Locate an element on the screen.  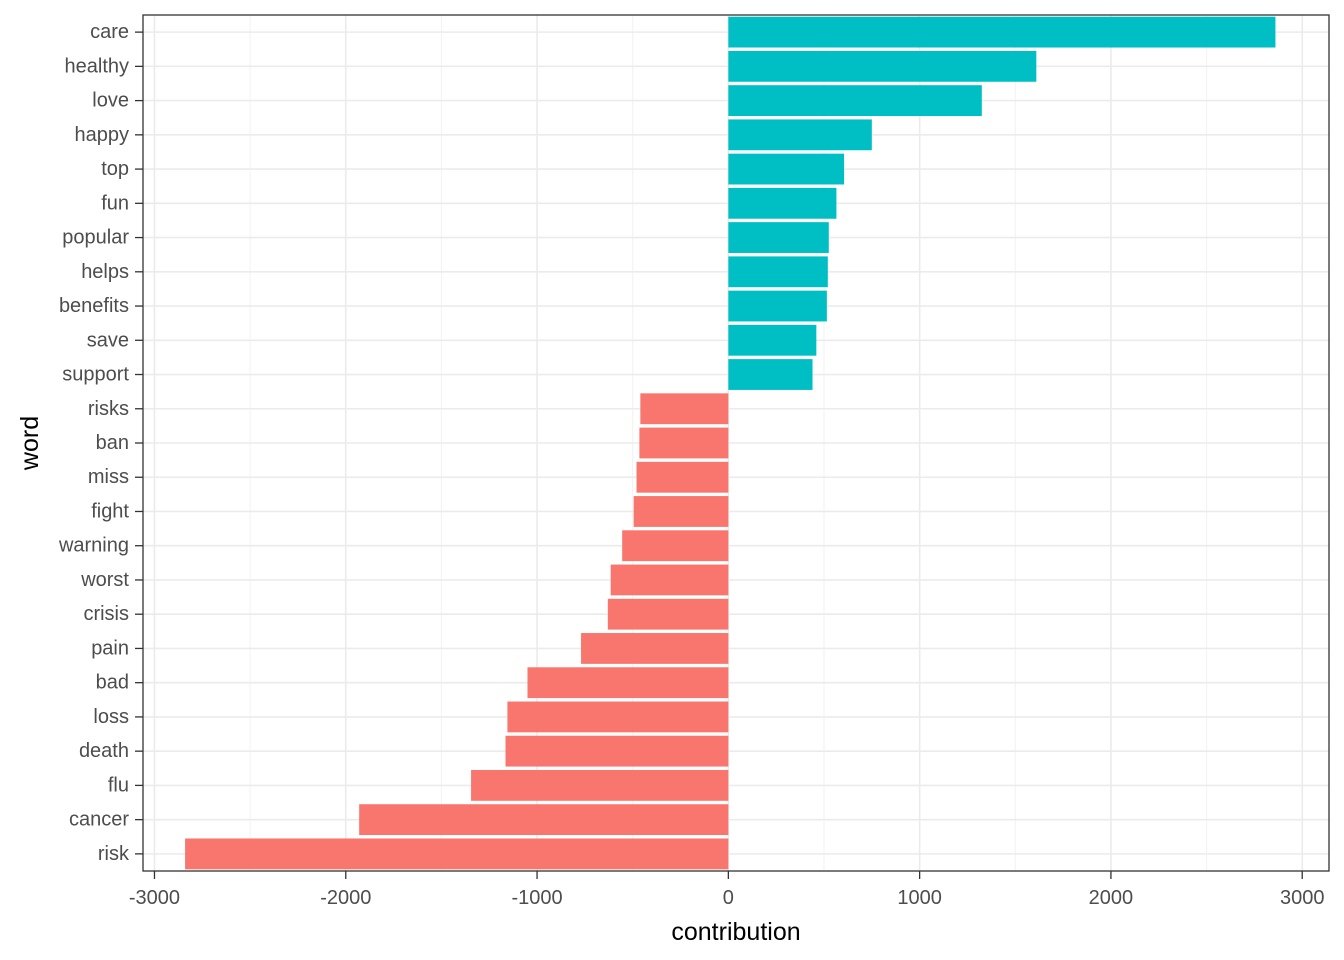
y-tick-label: worst is located at coordinates (104, 580).